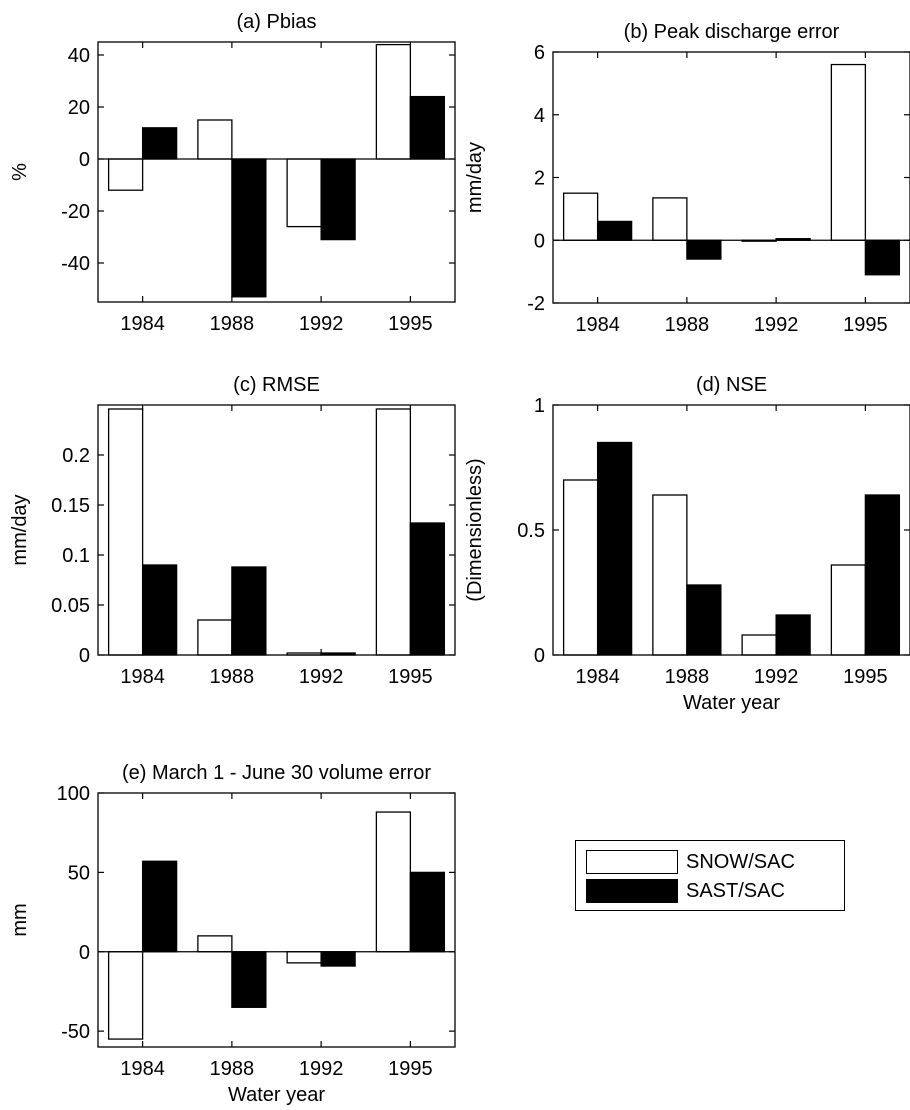 The height and width of the screenshot is (1110, 910). Describe the element at coordinates (632, 862) in the screenshot. I see `legend-swatch-snow-sac` at that location.